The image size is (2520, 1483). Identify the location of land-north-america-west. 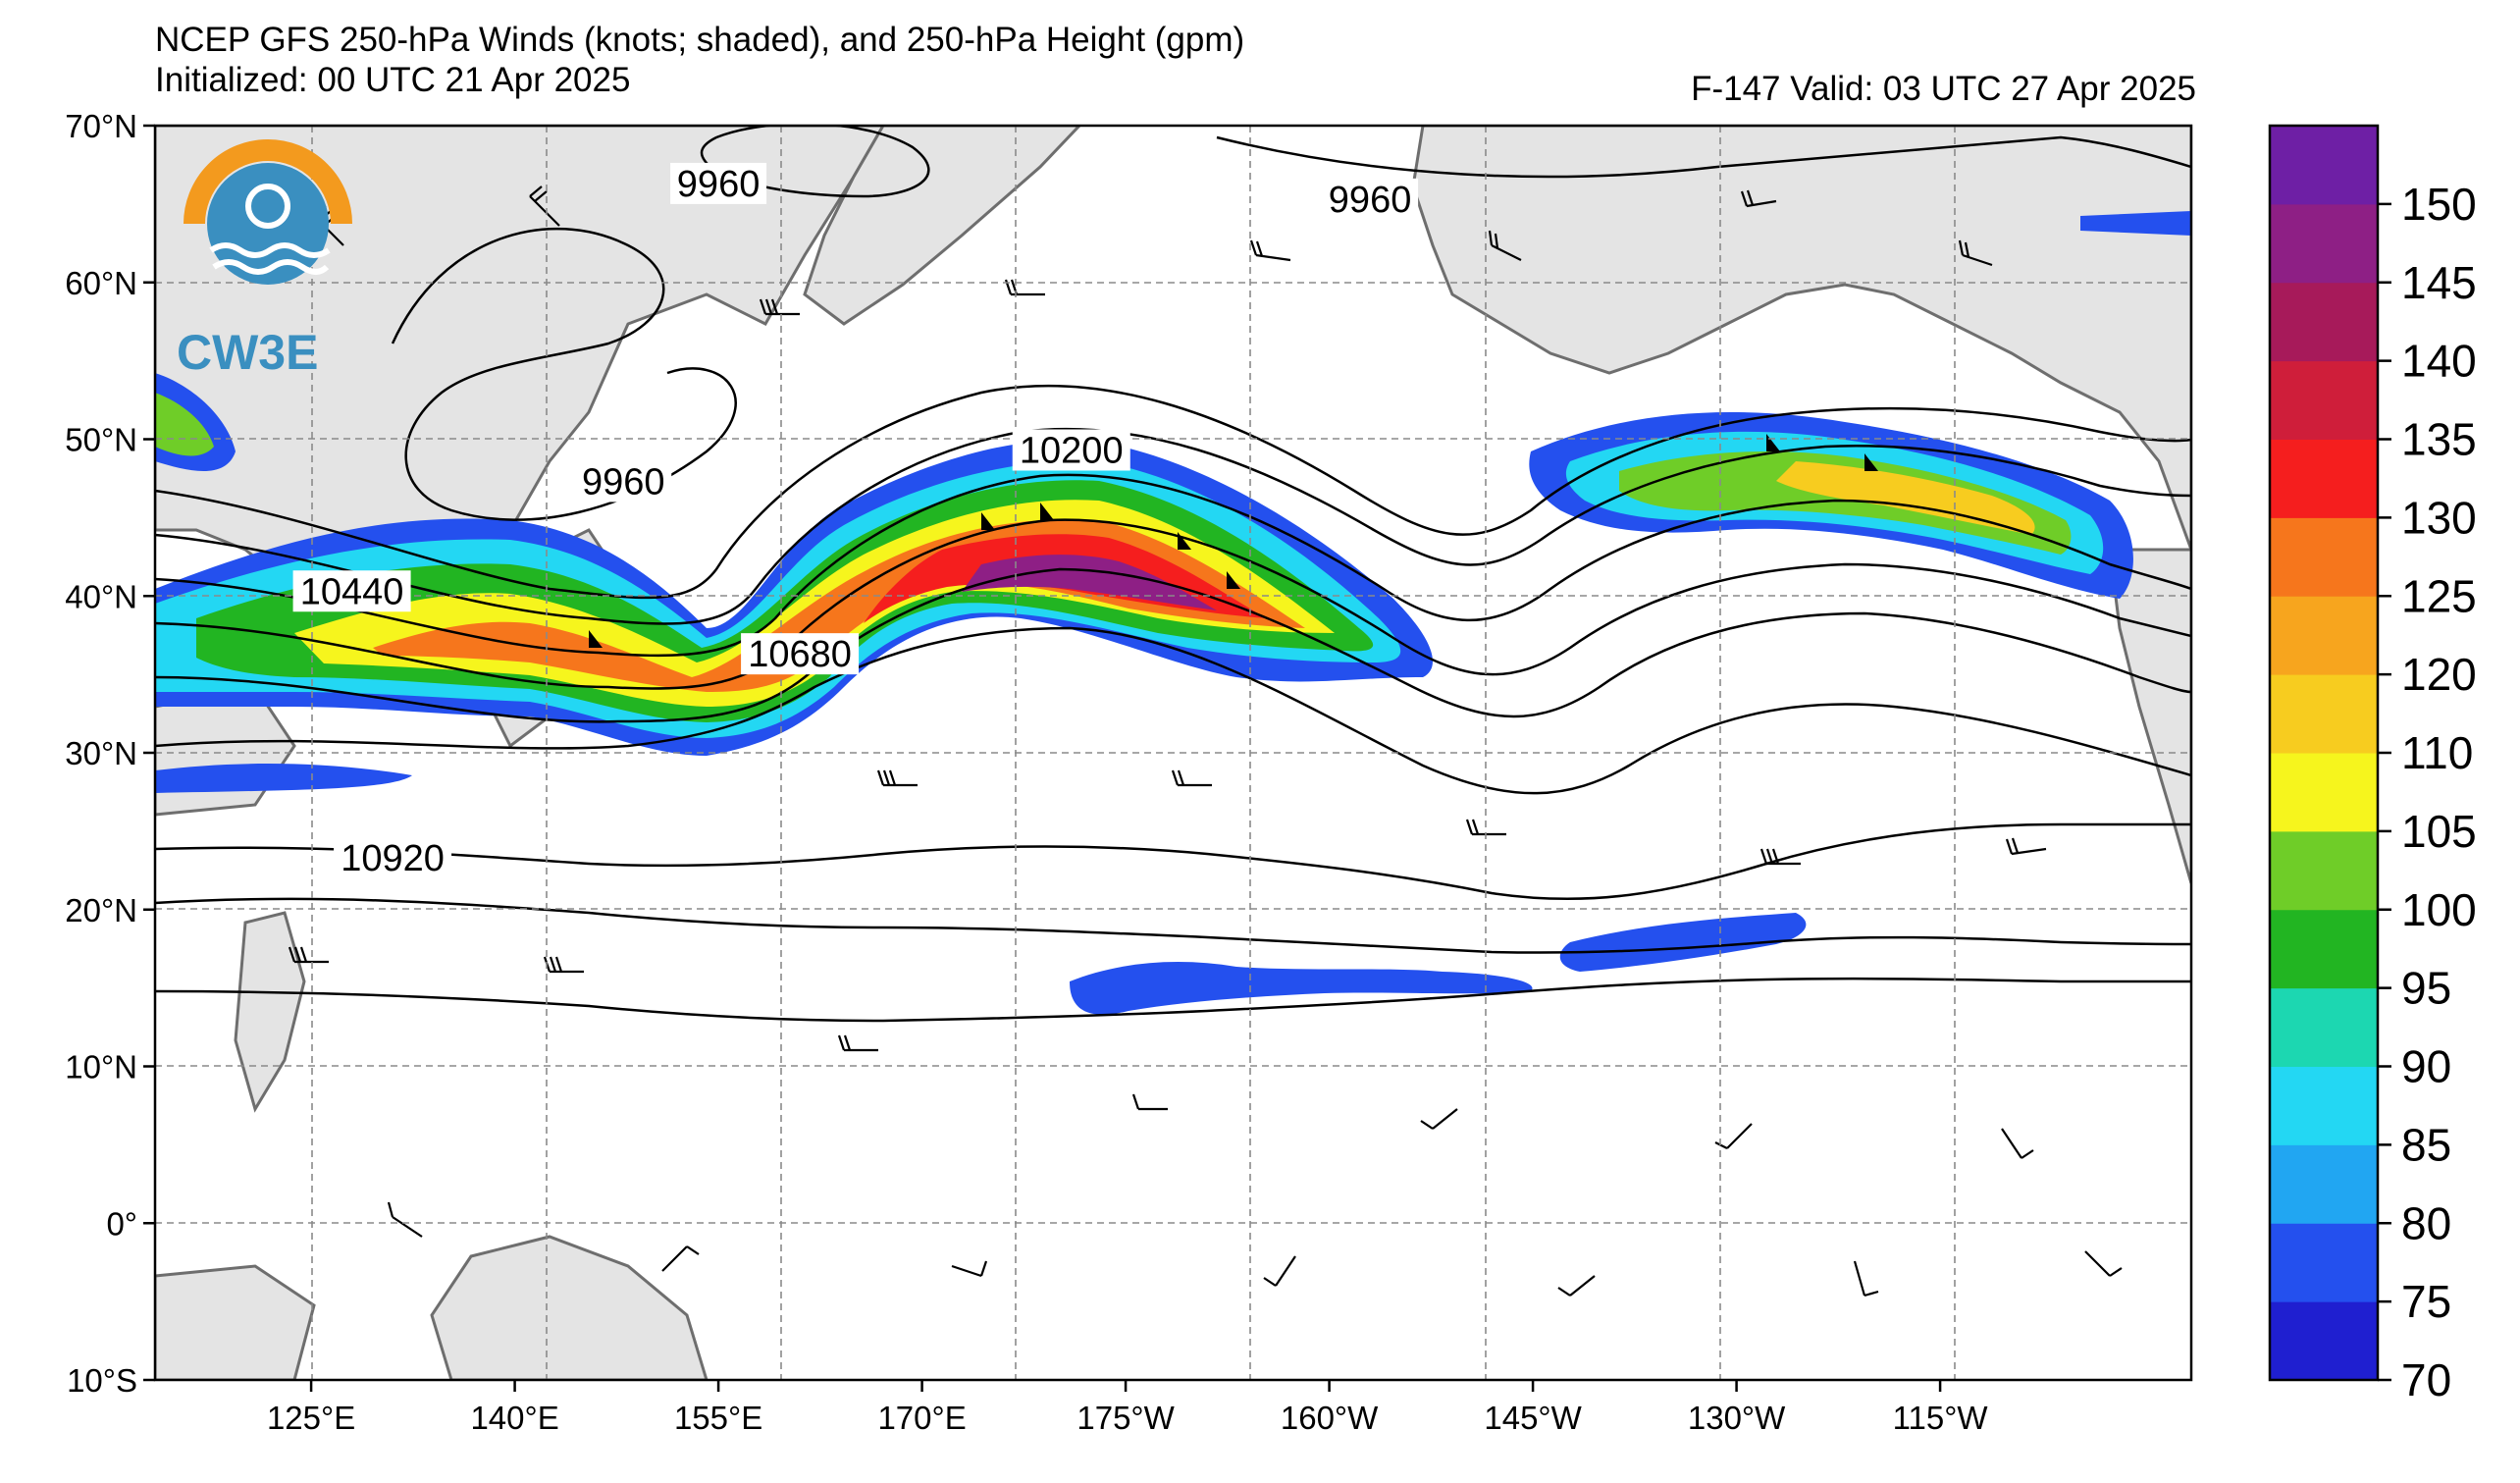
(2149, 716).